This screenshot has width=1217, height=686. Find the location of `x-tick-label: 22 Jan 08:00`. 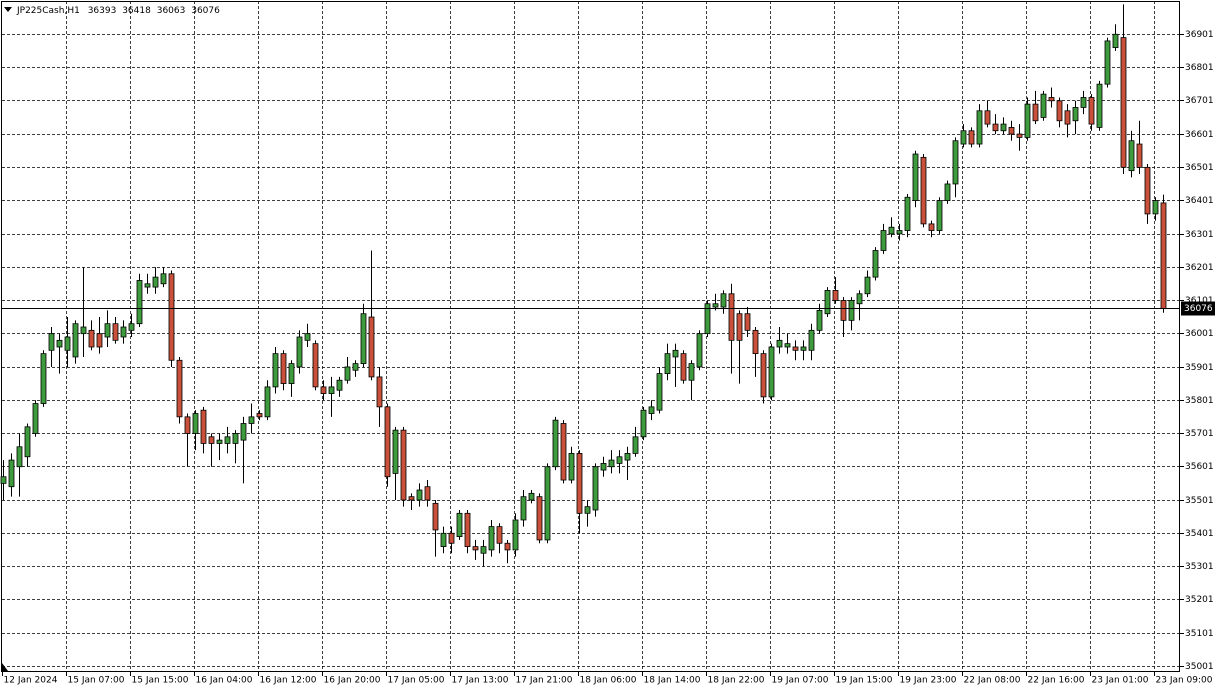

x-tick-label: 22 Jan 08:00 is located at coordinates (992, 681).